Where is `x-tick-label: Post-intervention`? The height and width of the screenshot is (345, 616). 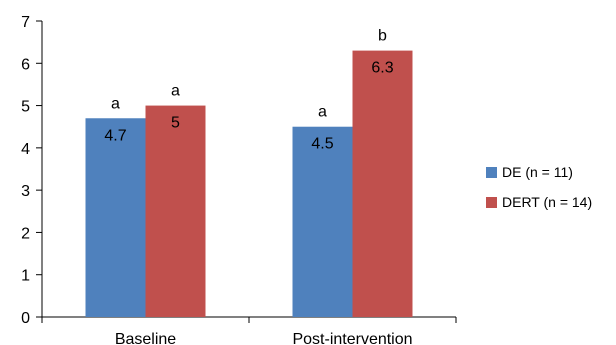 x-tick-label: Post-intervention is located at coordinates (352, 338).